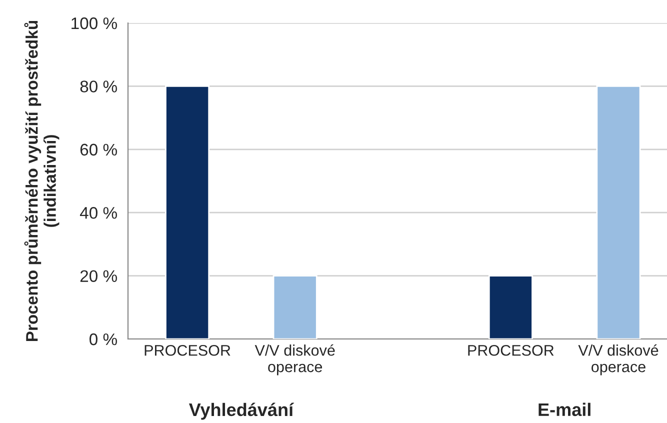 The image size is (667, 423). Describe the element at coordinates (94, 23) in the screenshot. I see `y-tick-label: 100 %` at that location.